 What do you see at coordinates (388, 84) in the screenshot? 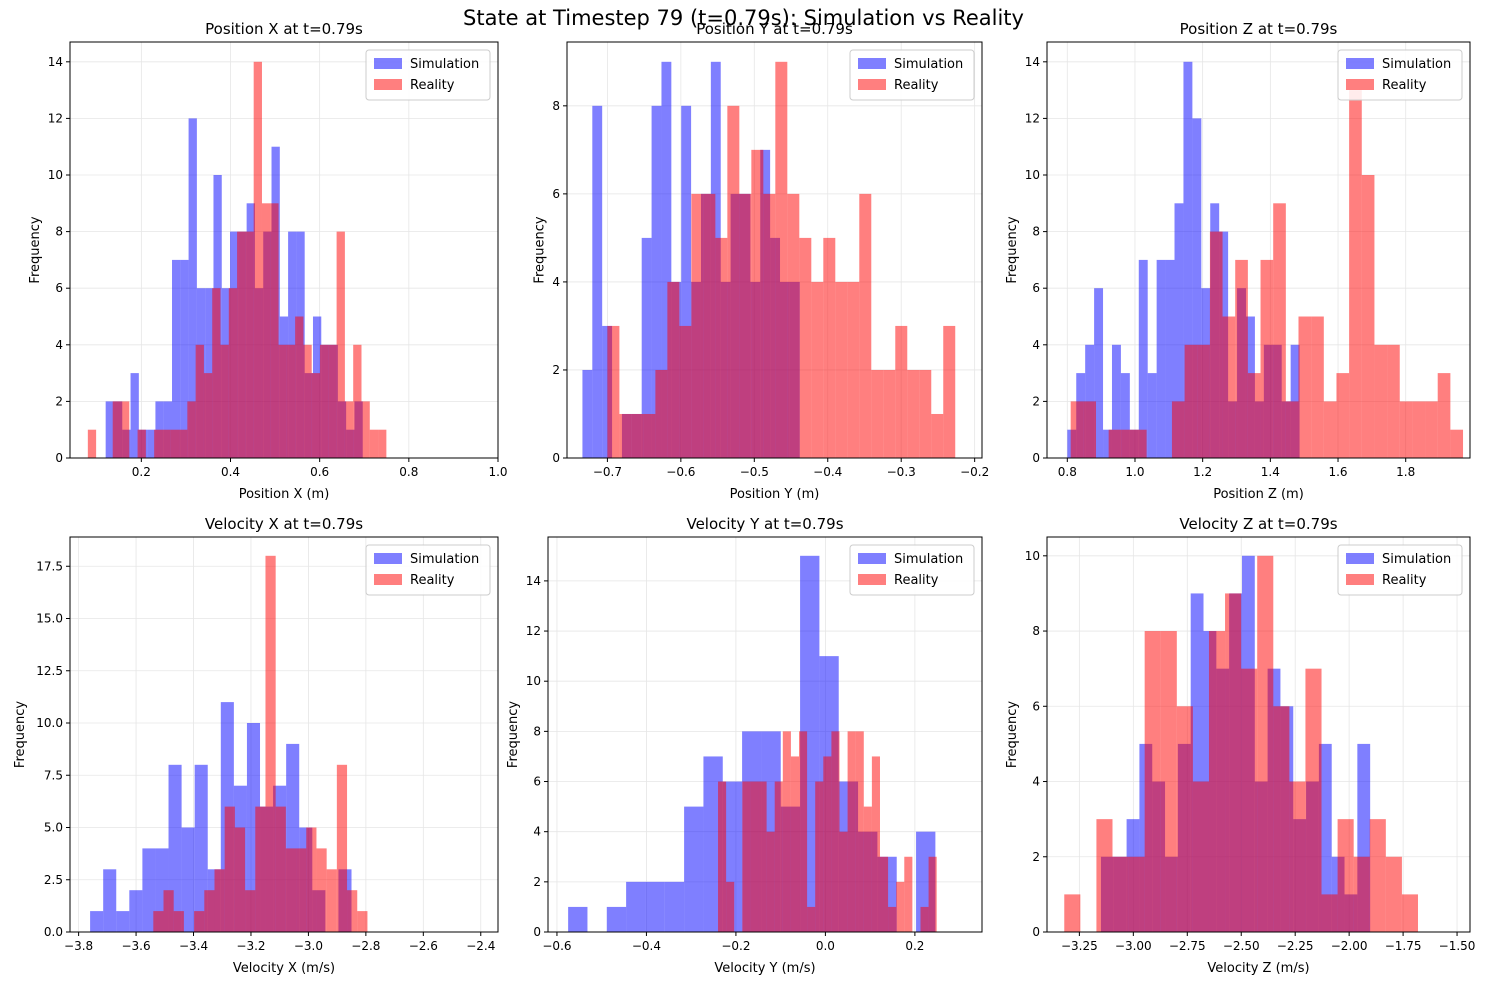
I see `legend-swatch-reality` at bounding box center [388, 84].